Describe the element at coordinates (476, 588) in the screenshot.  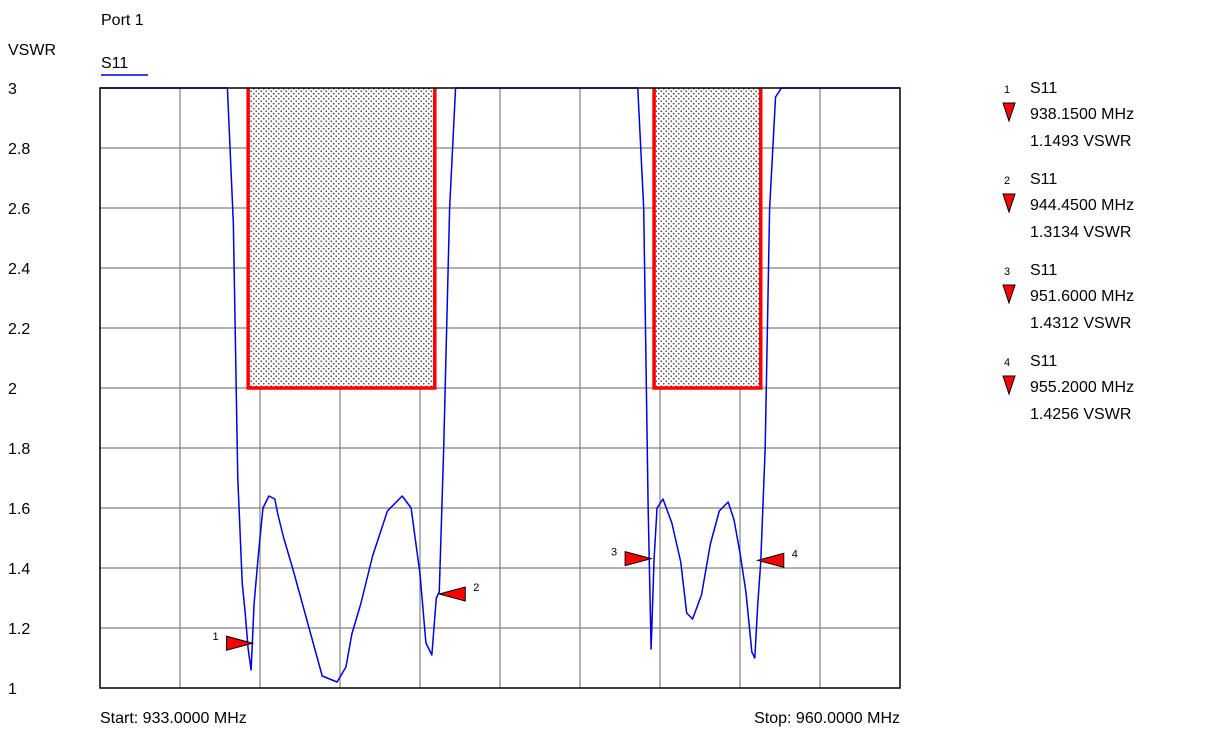
I see `marker-2-label: 2` at that location.